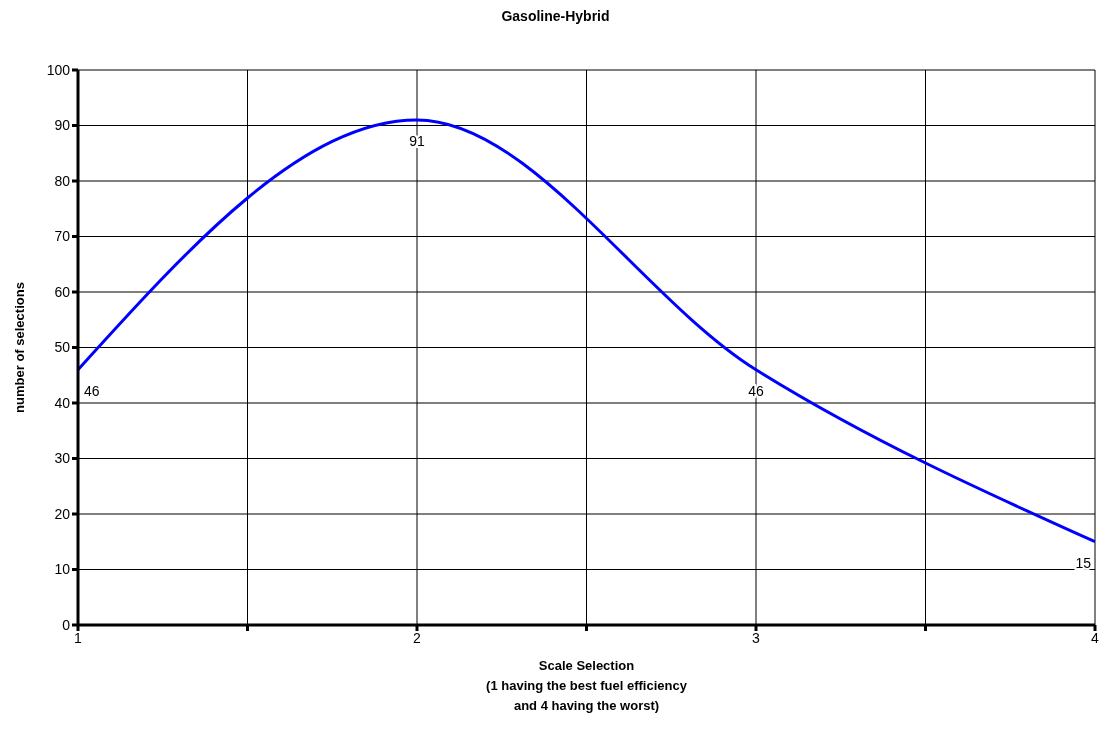 The height and width of the screenshot is (740, 1111). Describe the element at coordinates (1083, 562) in the screenshot. I see `data-label: 15` at that location.